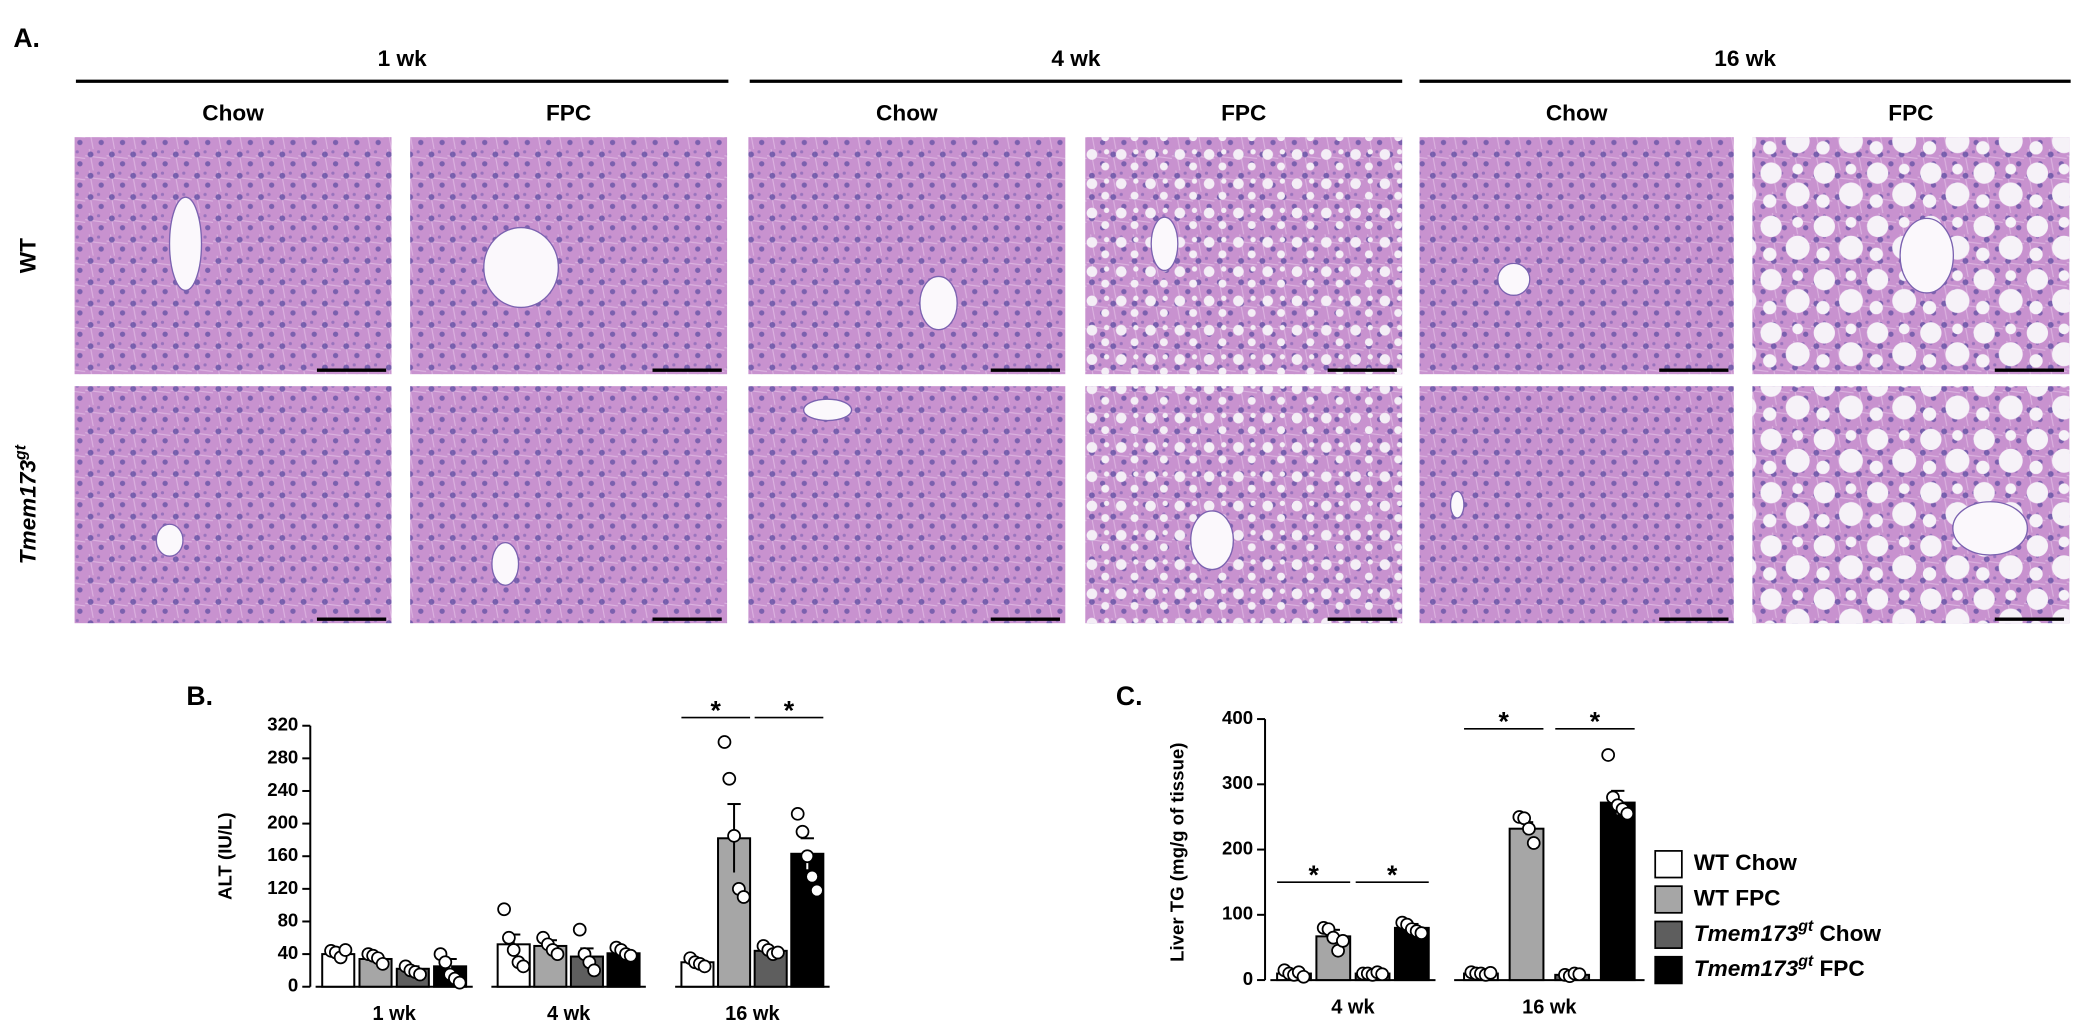 This screenshot has width=2088, height=1032. What do you see at coordinates (1847, 933) in the screenshot?
I see `text-part: Chow` at bounding box center [1847, 933].